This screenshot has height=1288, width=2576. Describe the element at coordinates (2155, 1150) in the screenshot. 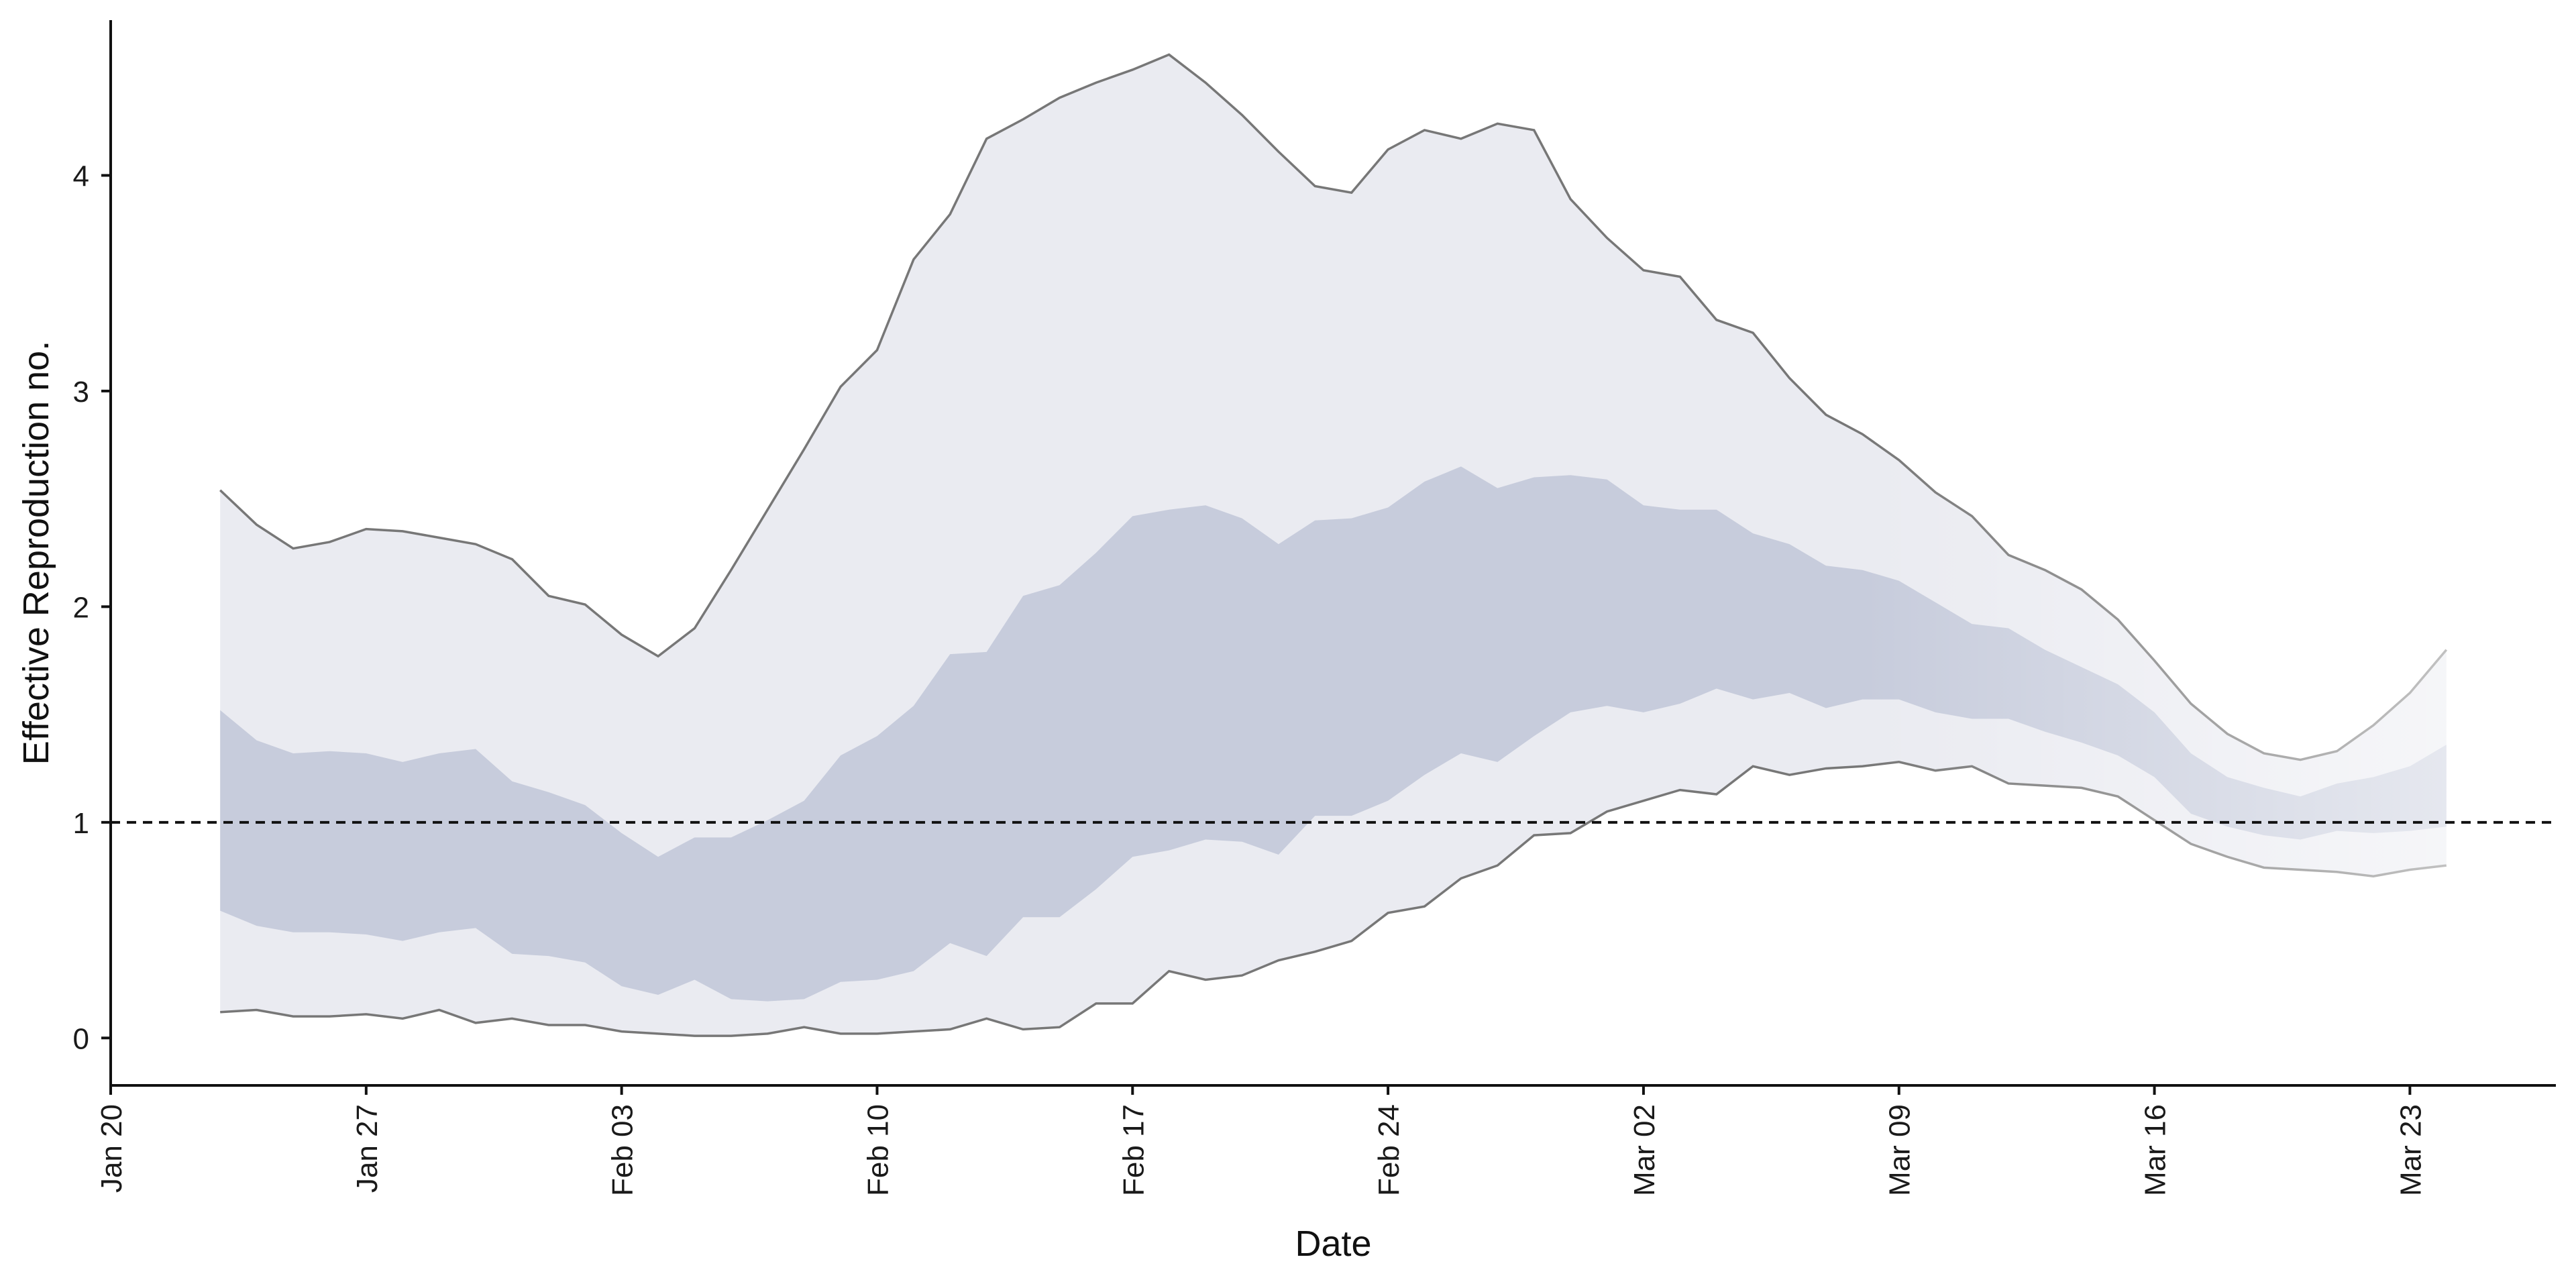

I see `x-tick-label: Mar 16` at that location.